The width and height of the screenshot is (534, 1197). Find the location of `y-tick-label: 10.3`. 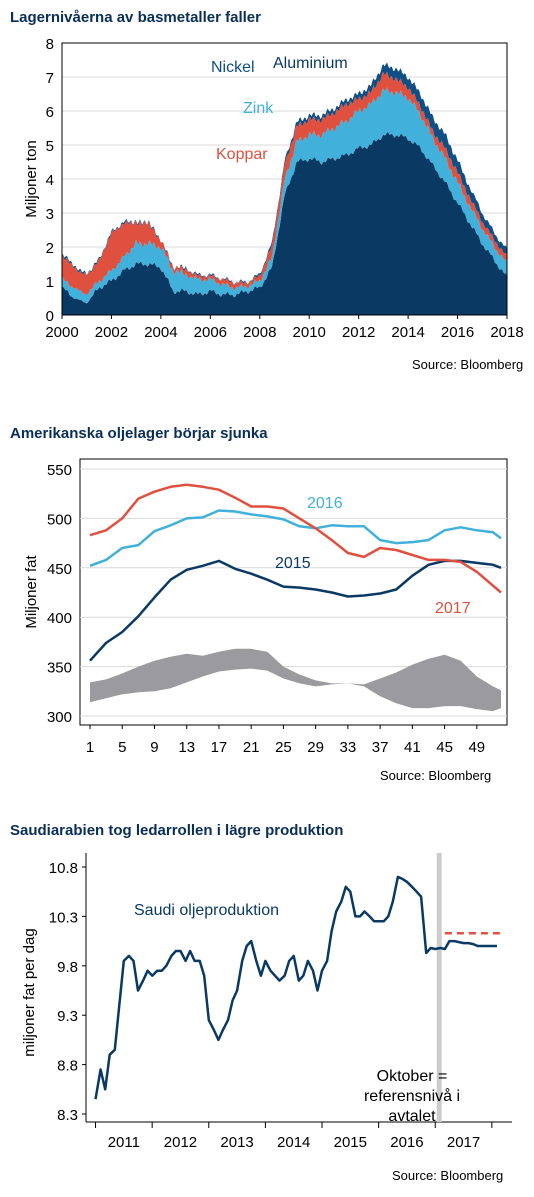

y-tick-label: 10.3 is located at coordinates (63, 917).